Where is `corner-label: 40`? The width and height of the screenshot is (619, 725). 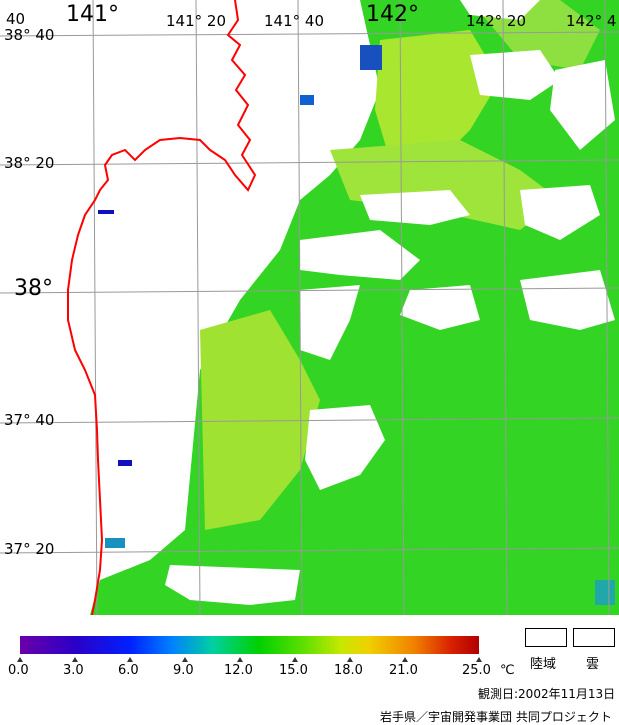
corner-label: 40 is located at coordinates (16, 19).